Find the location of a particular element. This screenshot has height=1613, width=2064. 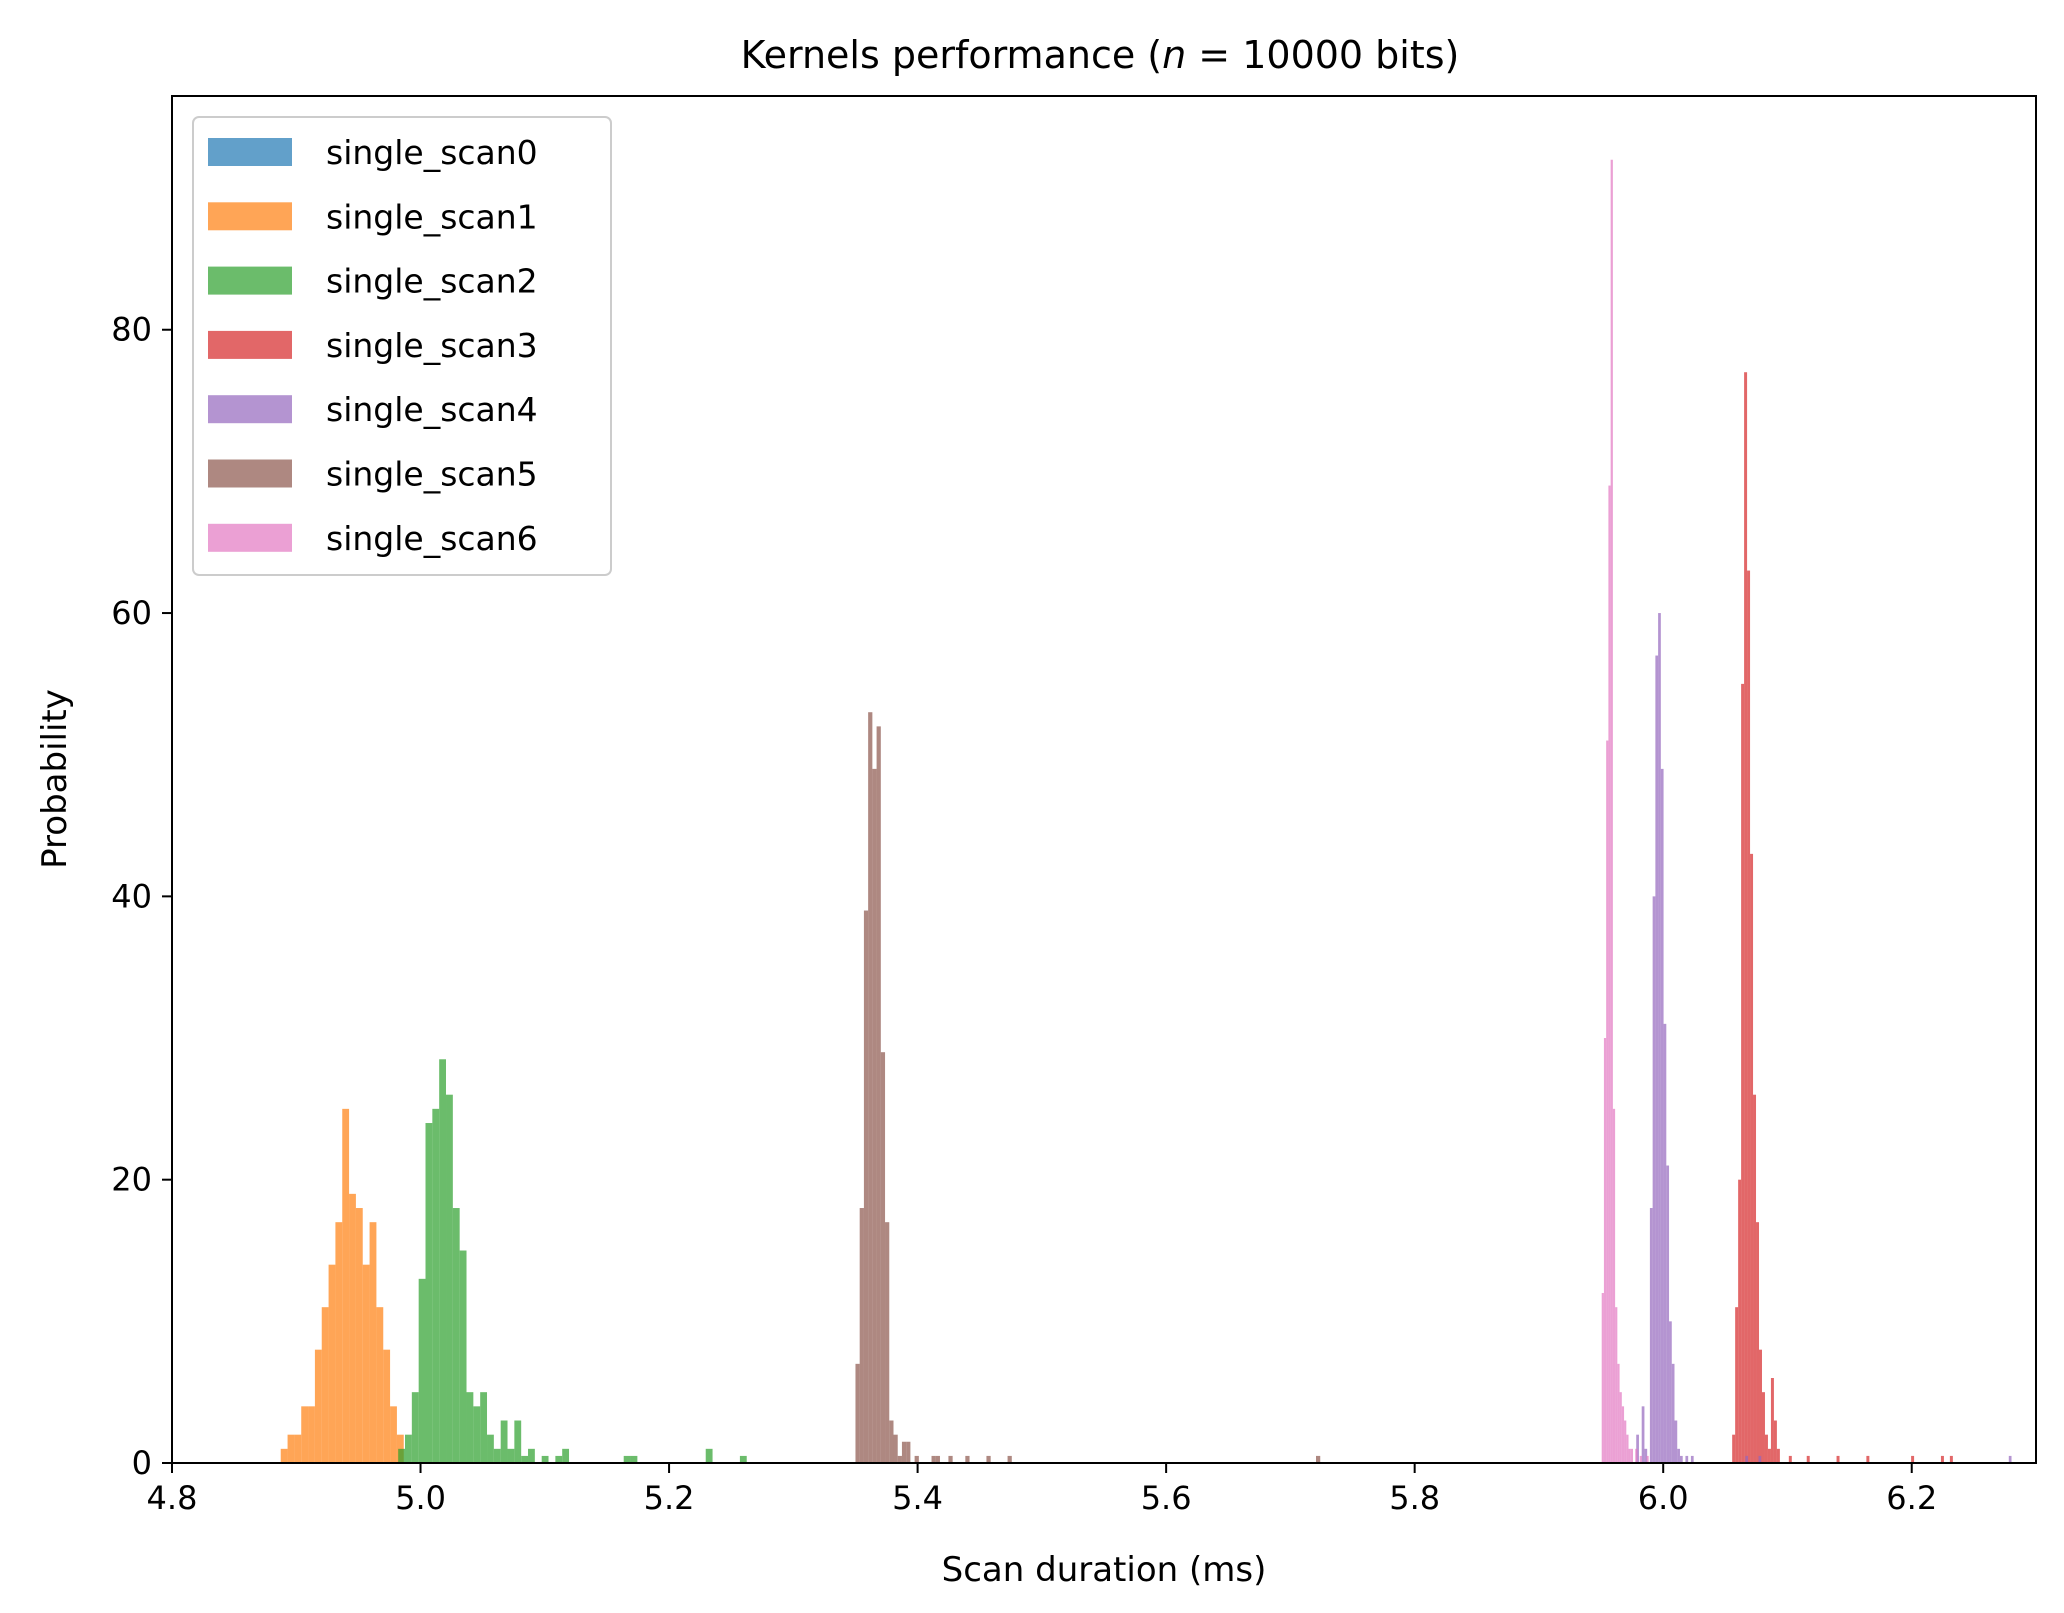

y-tick-label: 0 is located at coordinates (142, 1463).